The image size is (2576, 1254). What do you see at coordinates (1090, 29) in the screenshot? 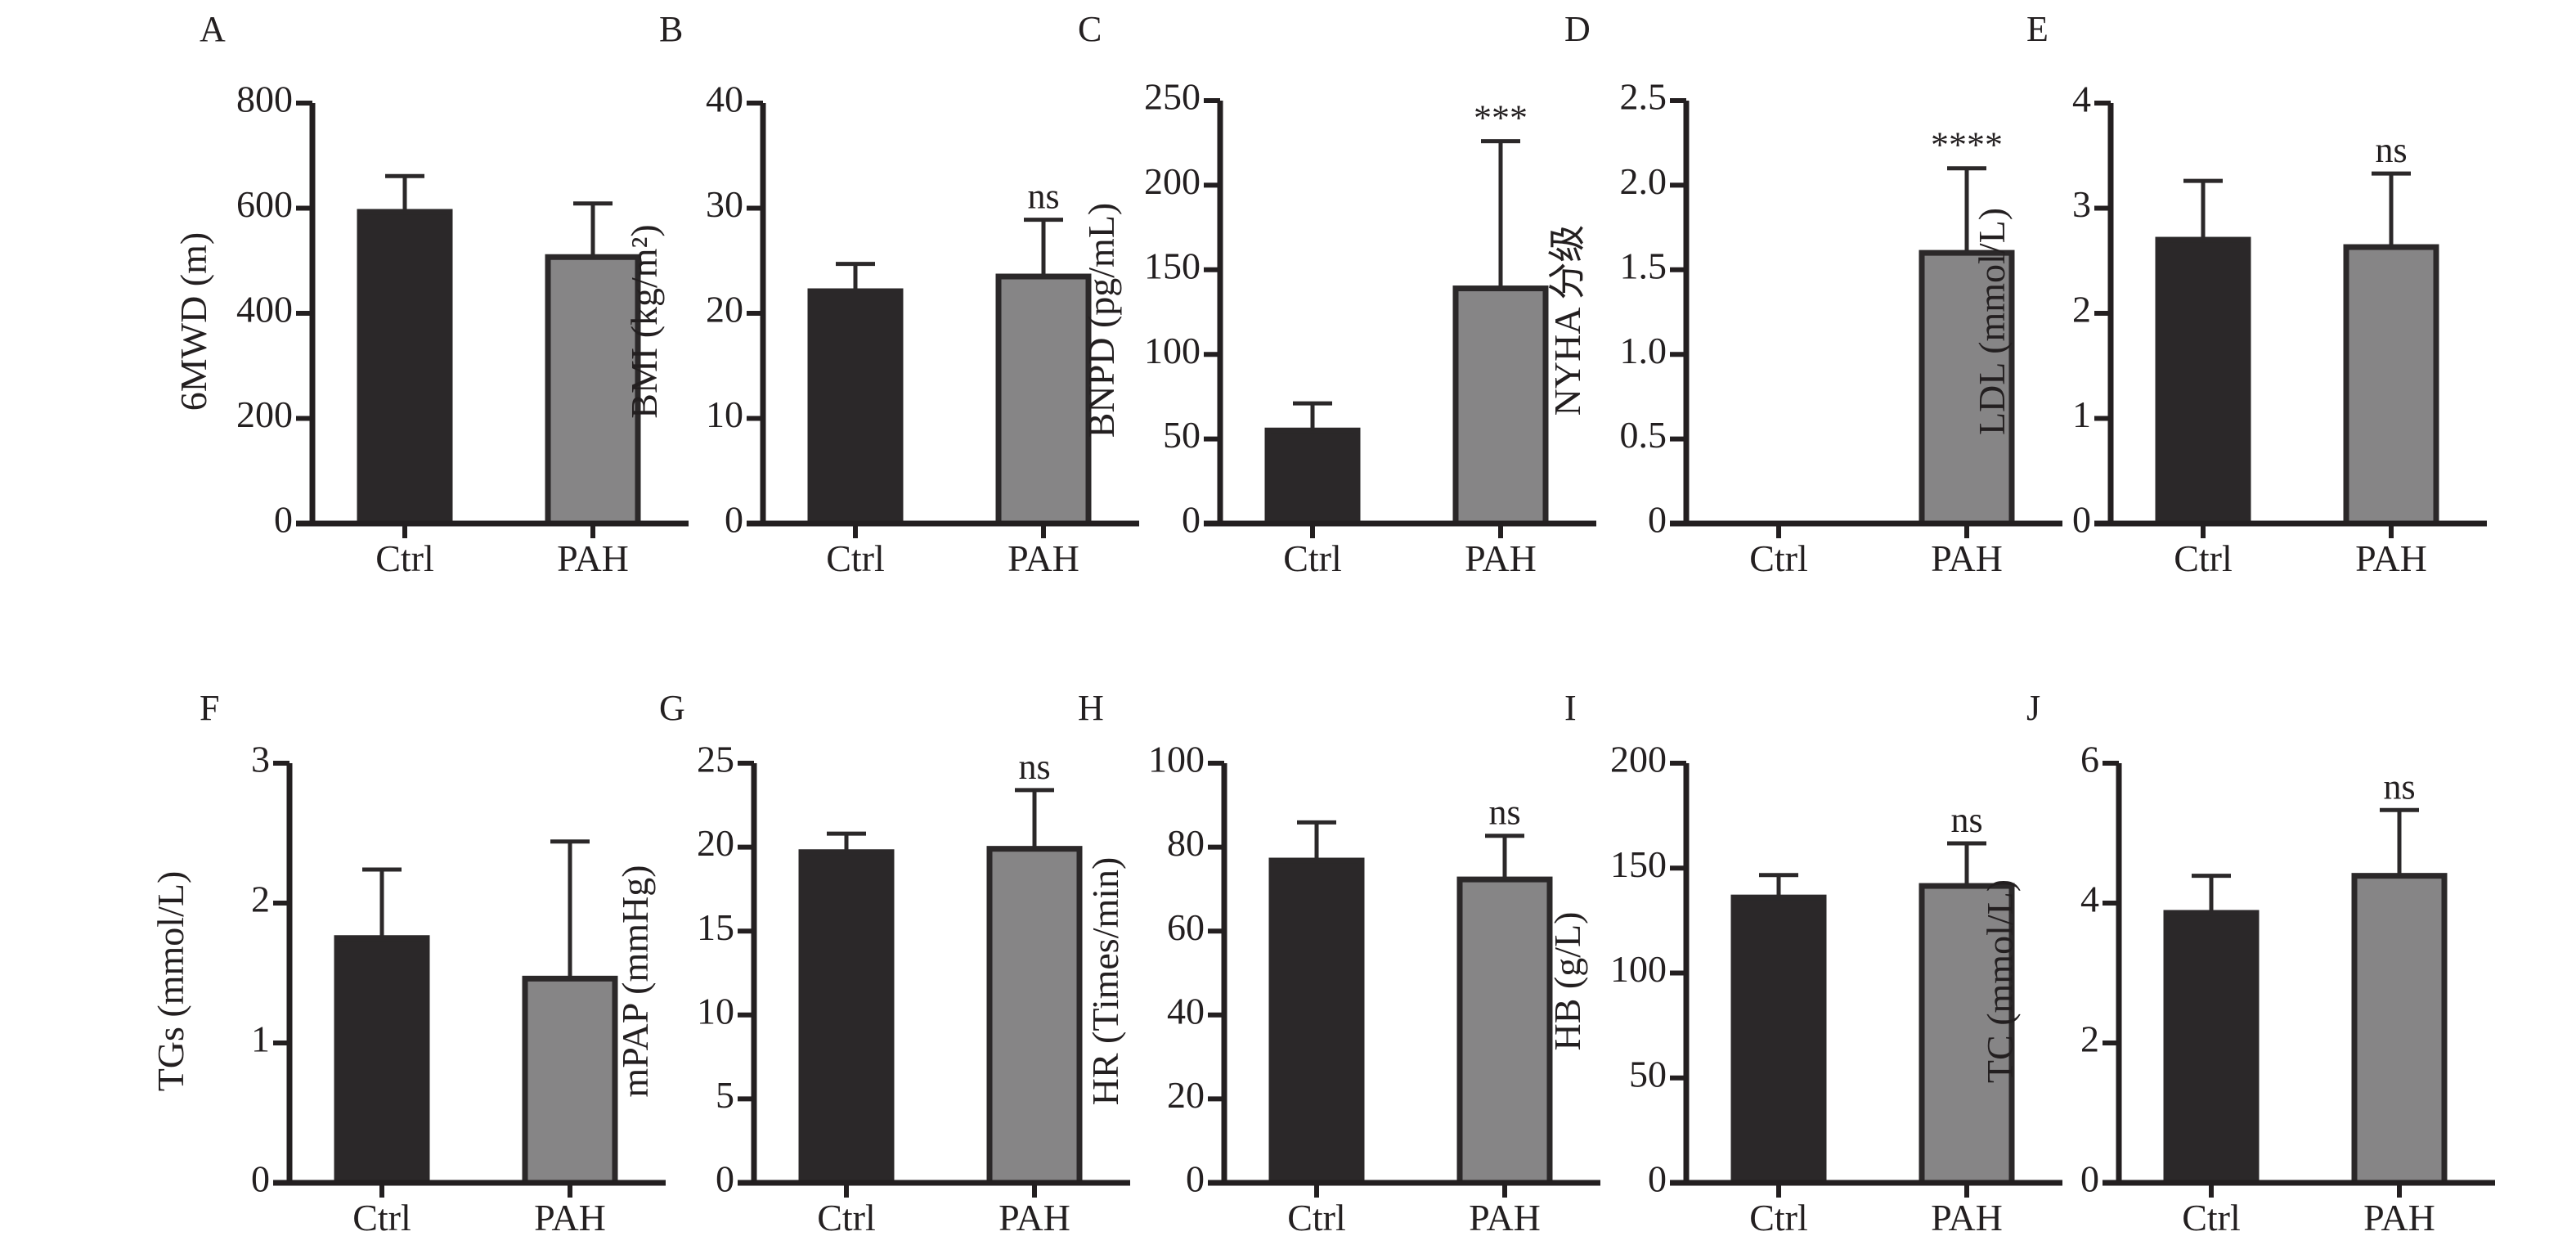
I see `panel-letter: C` at bounding box center [1090, 29].